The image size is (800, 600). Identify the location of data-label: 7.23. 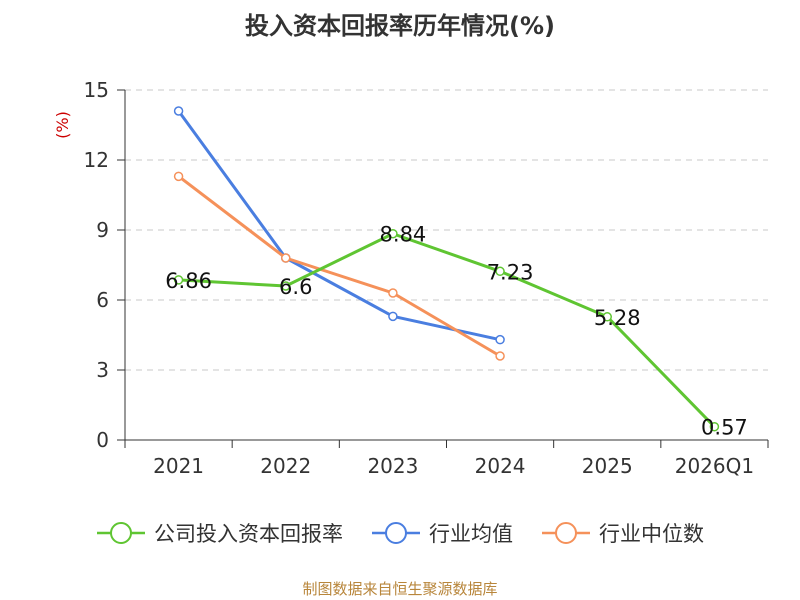
(510, 272).